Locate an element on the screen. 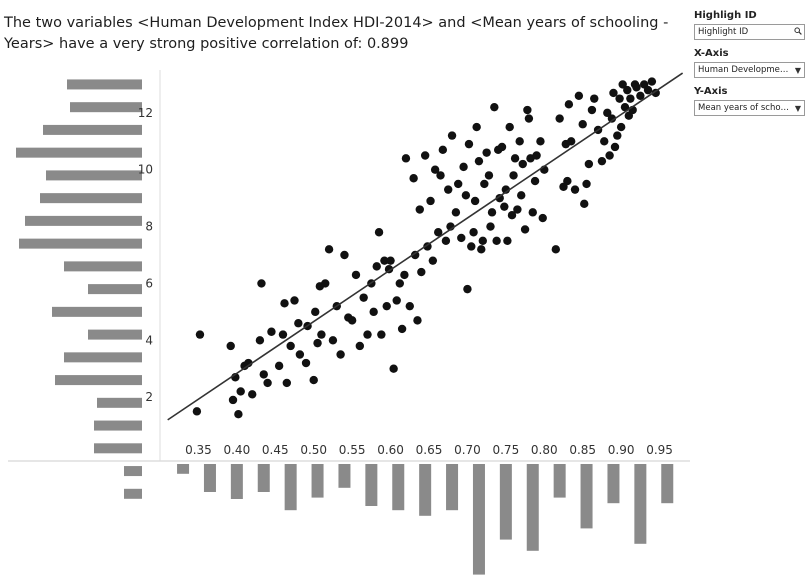 The width and height of the screenshot is (812, 584). y-axis-dropdown: Mean years of schooli... ▼ is located at coordinates (749, 108).